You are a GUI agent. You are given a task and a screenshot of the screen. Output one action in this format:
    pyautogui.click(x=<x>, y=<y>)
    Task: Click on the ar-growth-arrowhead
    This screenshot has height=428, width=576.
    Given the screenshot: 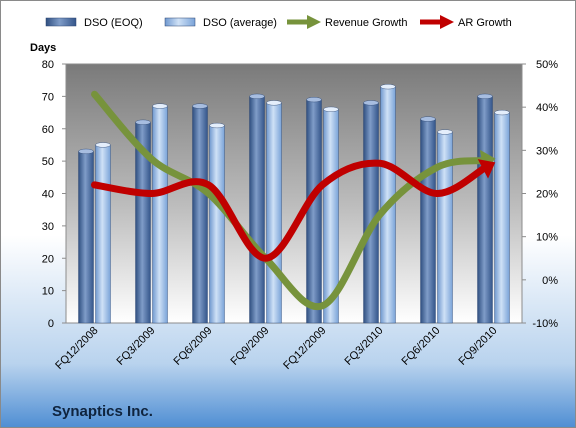 What is the action you would take?
    pyautogui.click(x=486, y=169)
    